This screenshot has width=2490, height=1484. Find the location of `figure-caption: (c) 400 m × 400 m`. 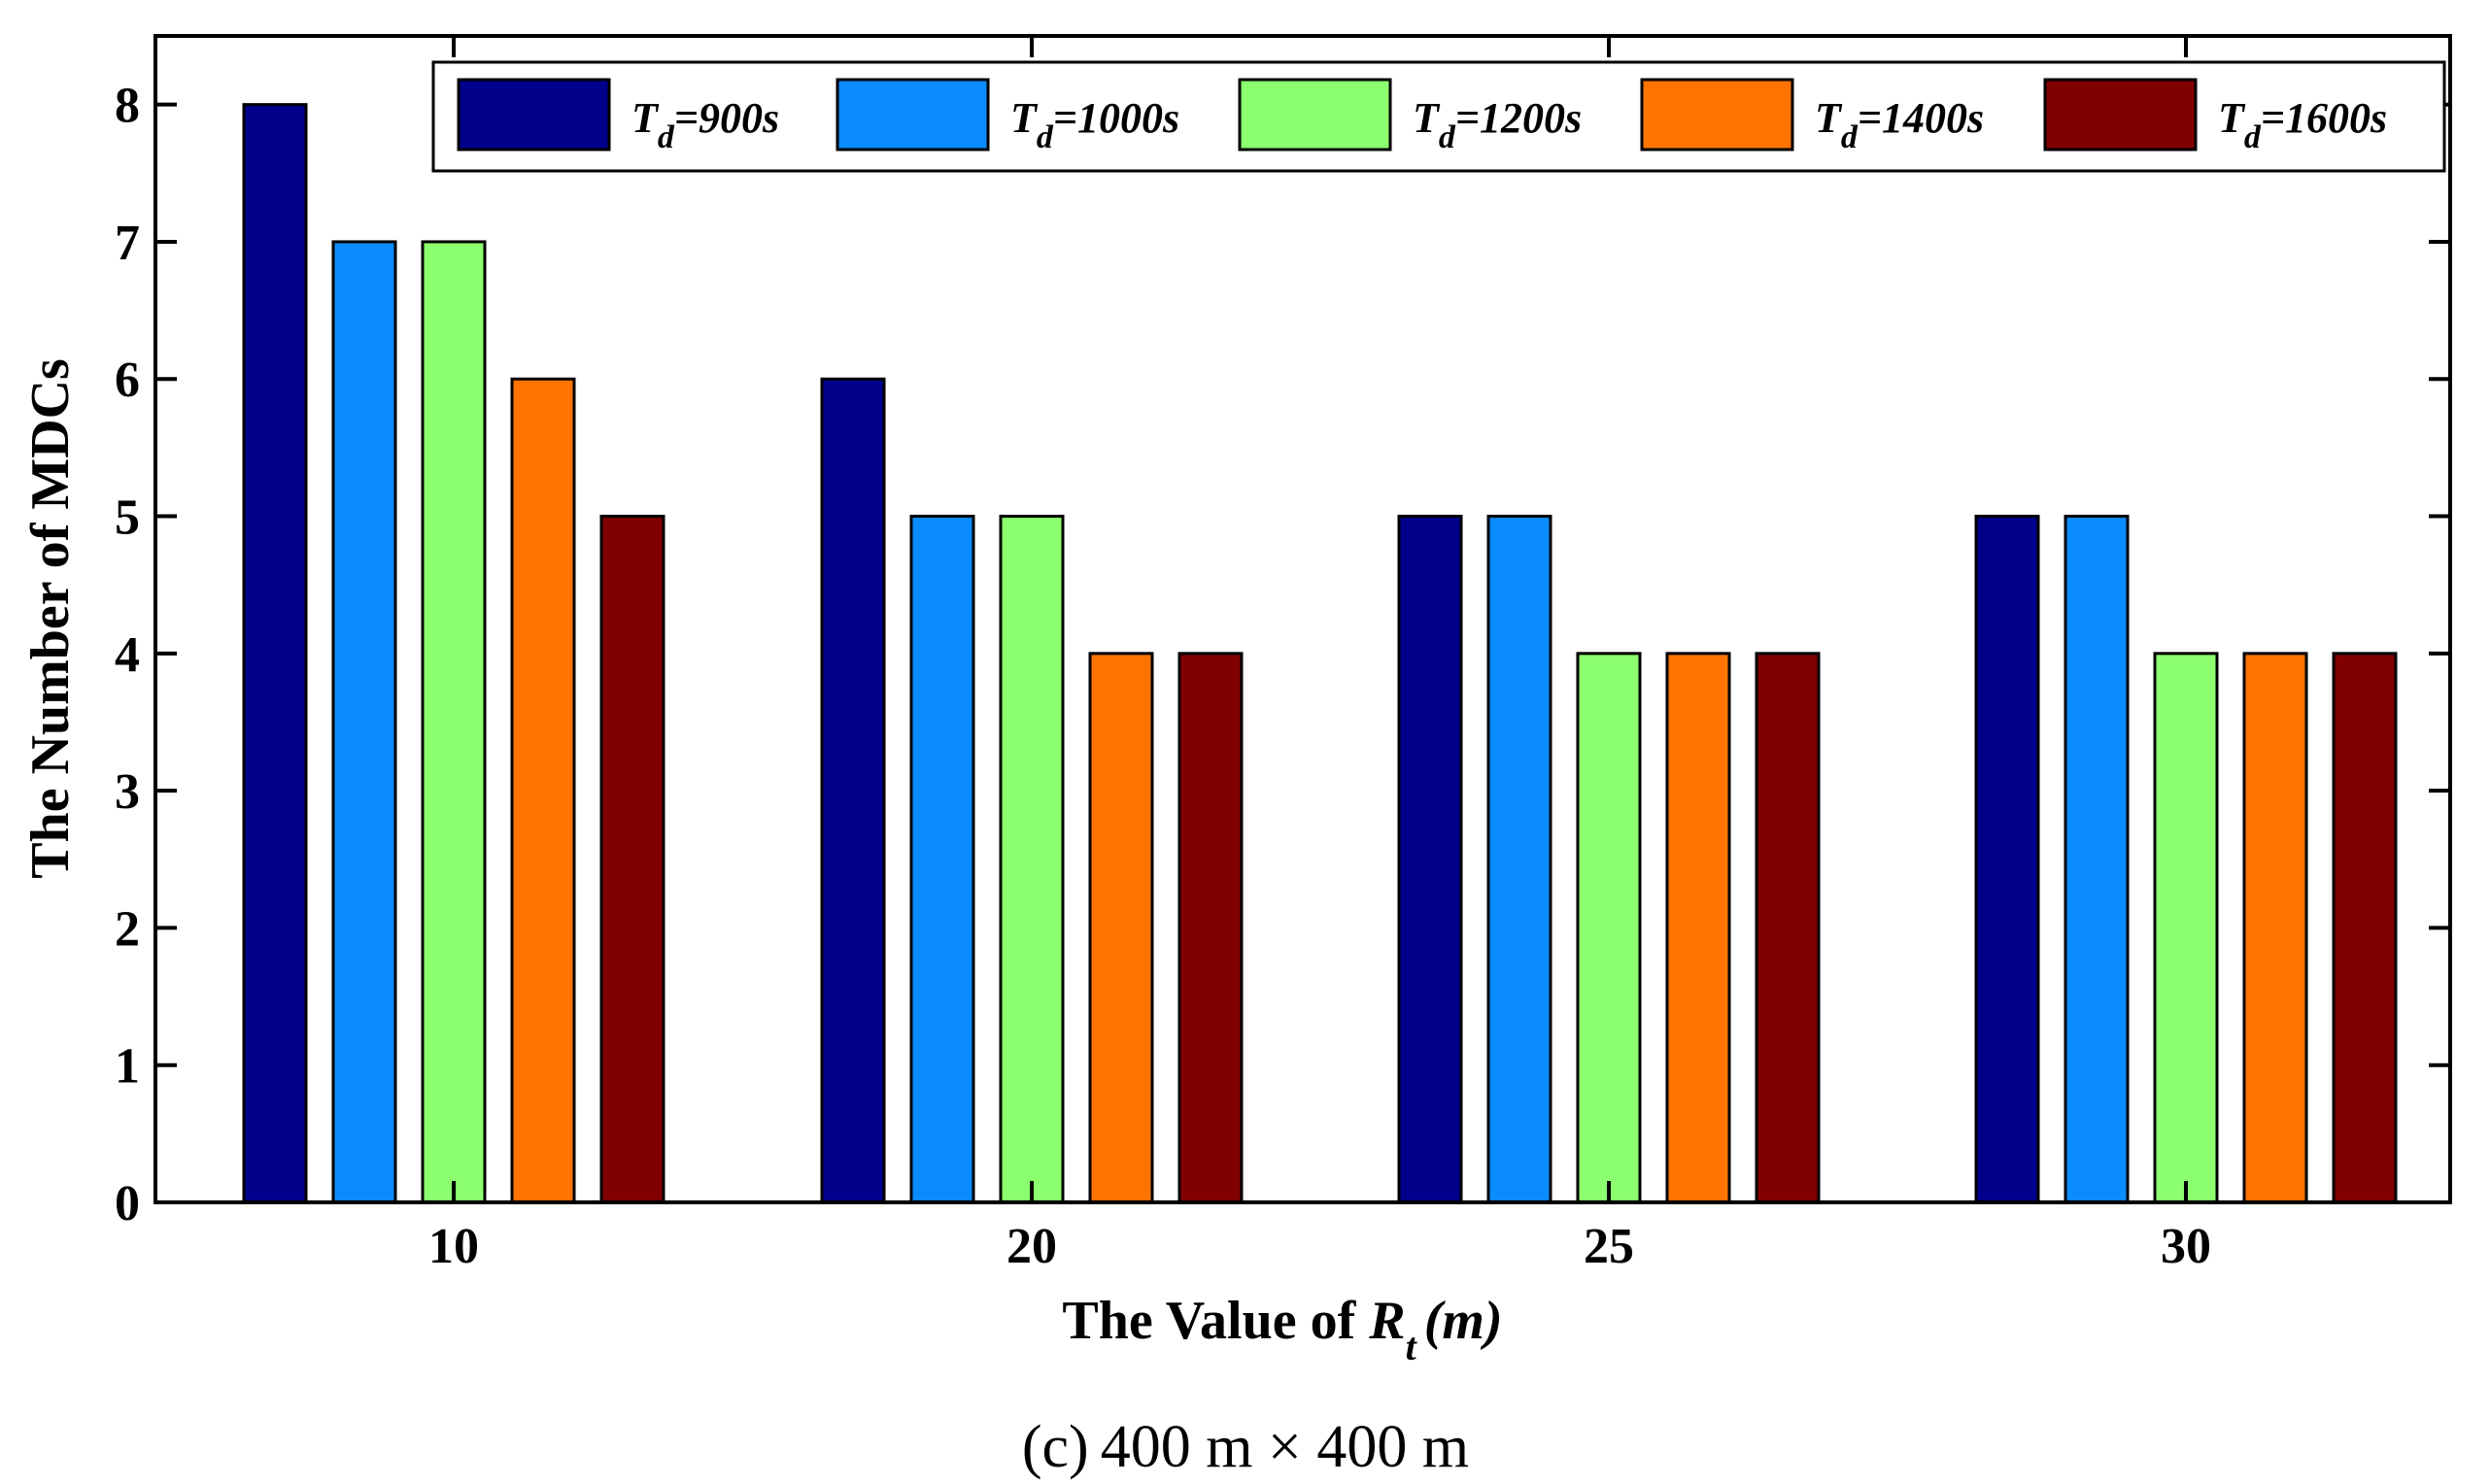

figure-caption: (c) 400 m × 400 m is located at coordinates (1245, 1447).